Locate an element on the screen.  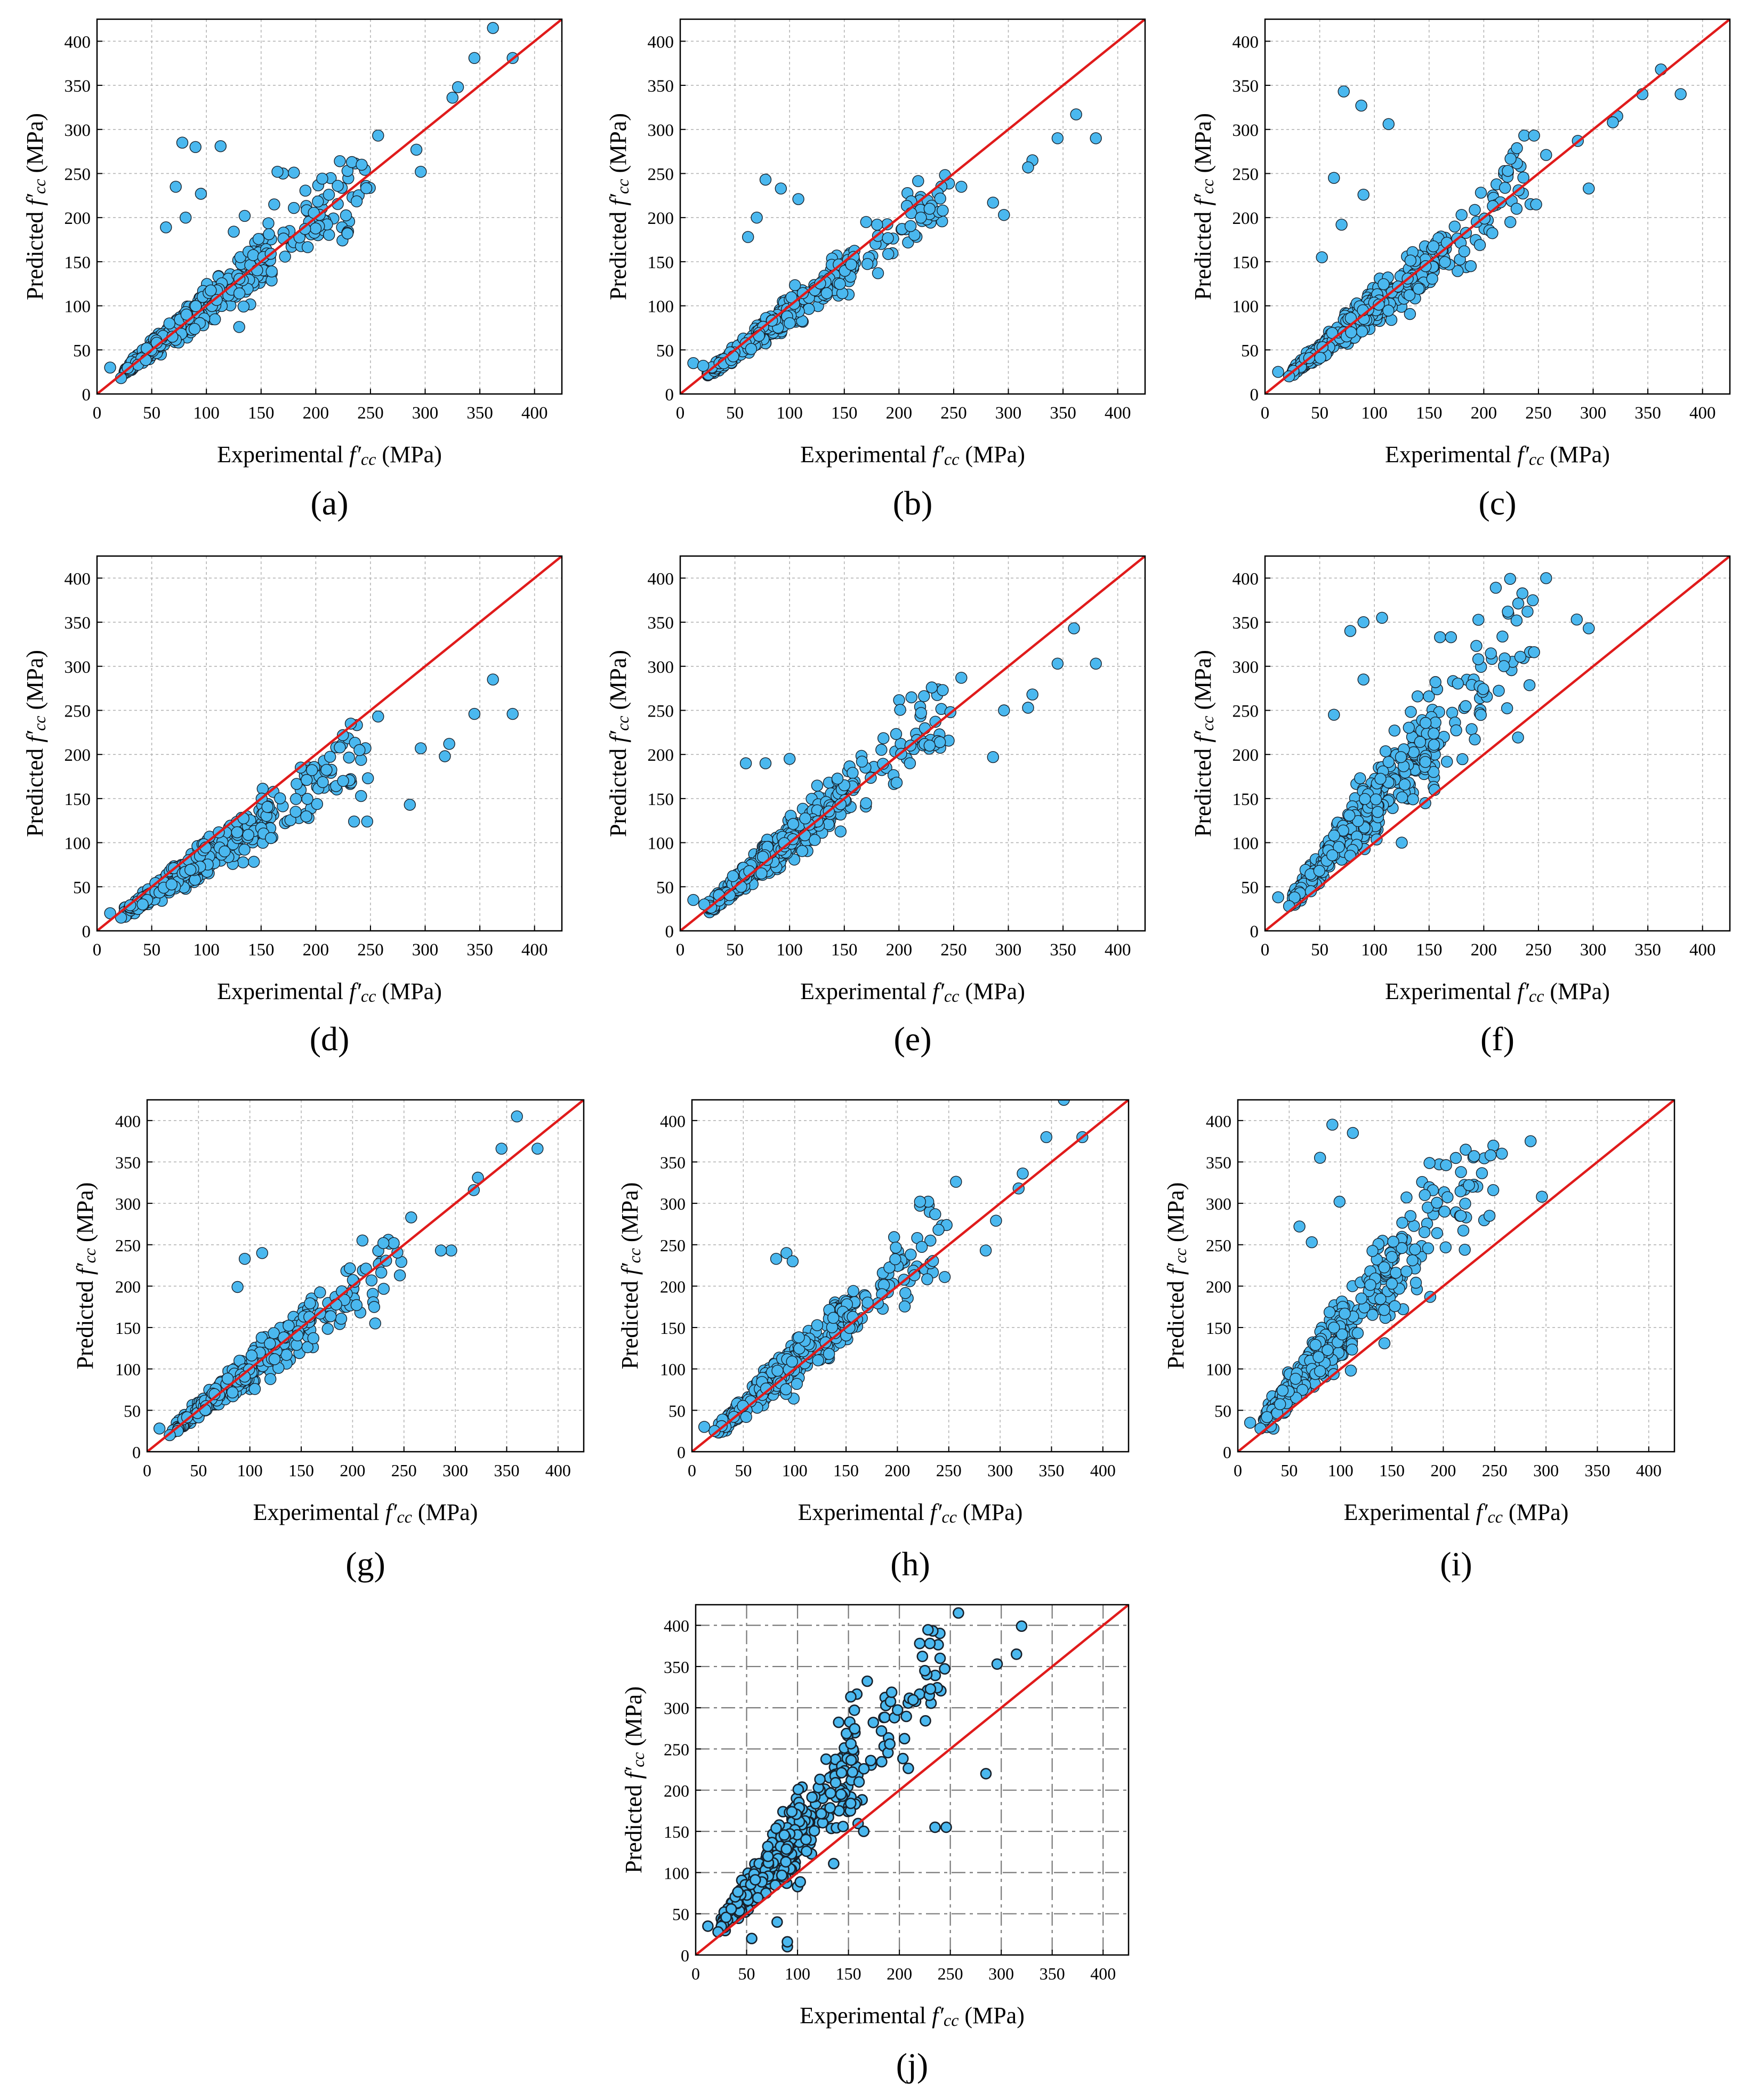
x-tick-label: 350 is located at coordinates (1647, 413).